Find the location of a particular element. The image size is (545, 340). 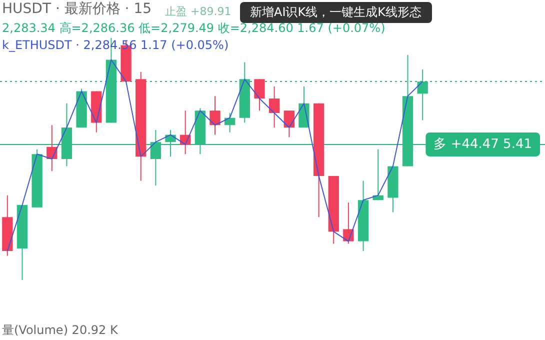

chart-title: HUSDT · 最新价格 · 15 is located at coordinates (77, 9).